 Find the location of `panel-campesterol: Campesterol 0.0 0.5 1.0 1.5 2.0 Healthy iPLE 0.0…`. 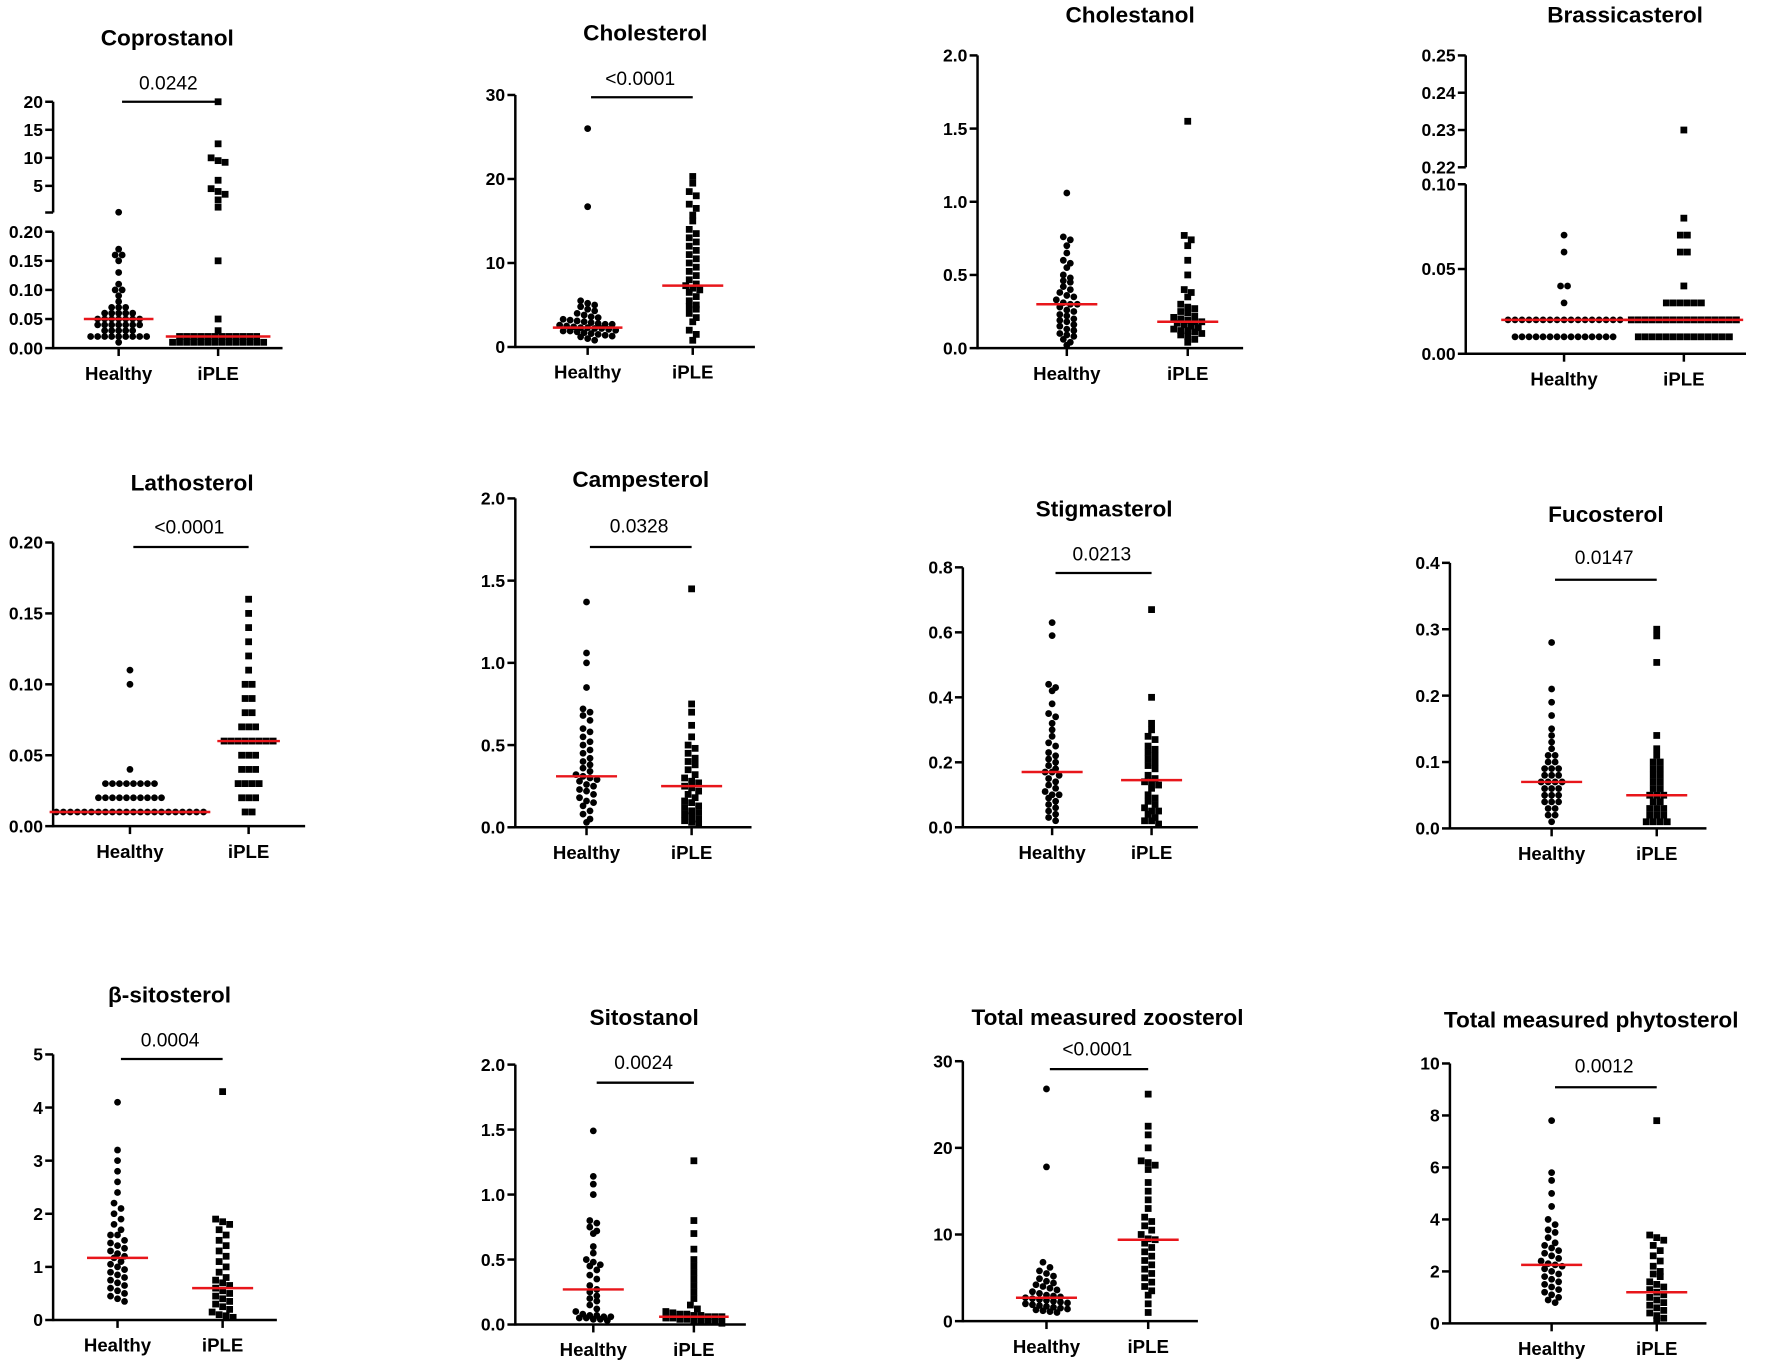

panel-campesterol: Campesterol 0.0 0.5 1.0 1.5 2.0 Healthy iPLE 0.0… is located at coordinates (616, 665).